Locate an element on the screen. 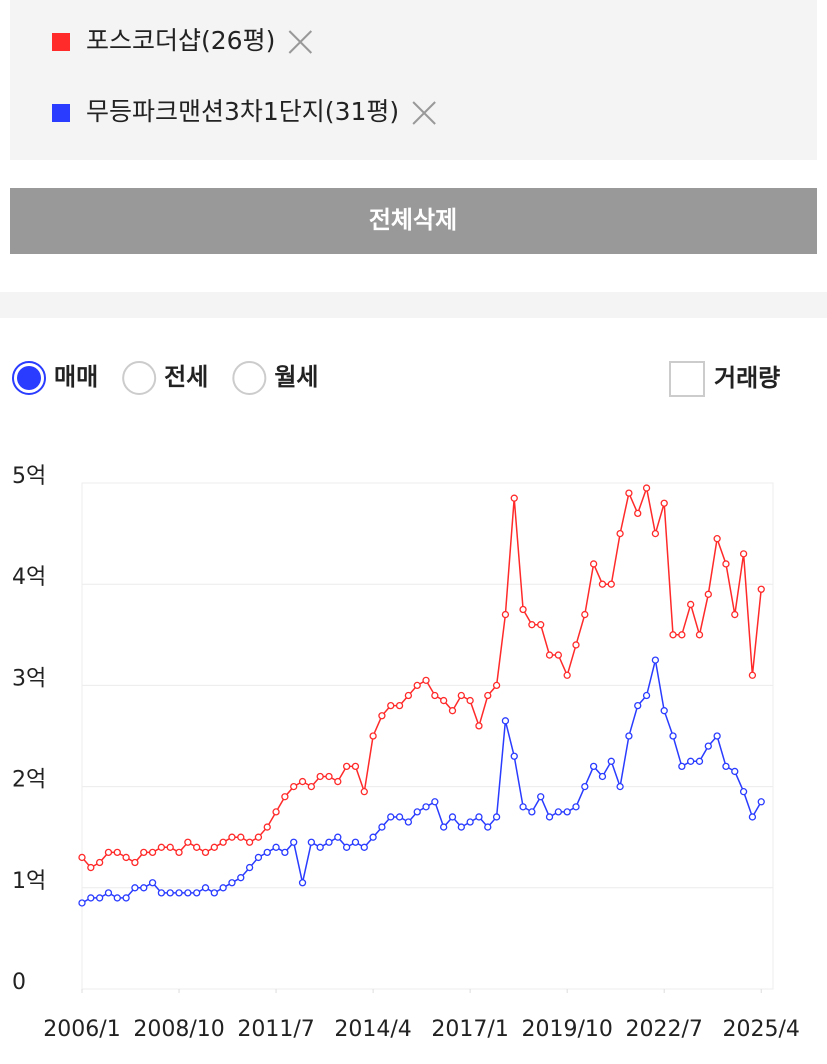 The image size is (827, 1064). y-tick-label: 5억 is located at coordinates (29, 476).